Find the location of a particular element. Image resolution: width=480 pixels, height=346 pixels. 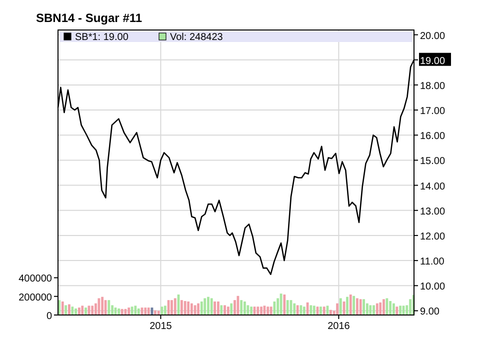

y-tick-label: 11.00 is located at coordinates (432, 262).